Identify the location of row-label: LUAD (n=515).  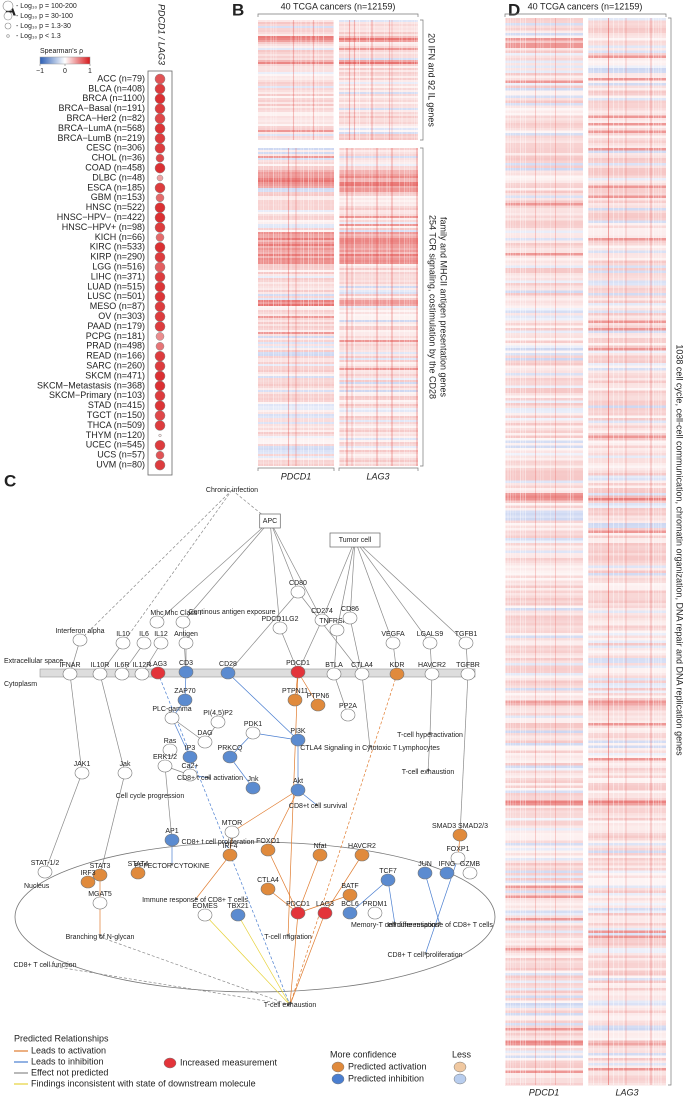
(116, 286).